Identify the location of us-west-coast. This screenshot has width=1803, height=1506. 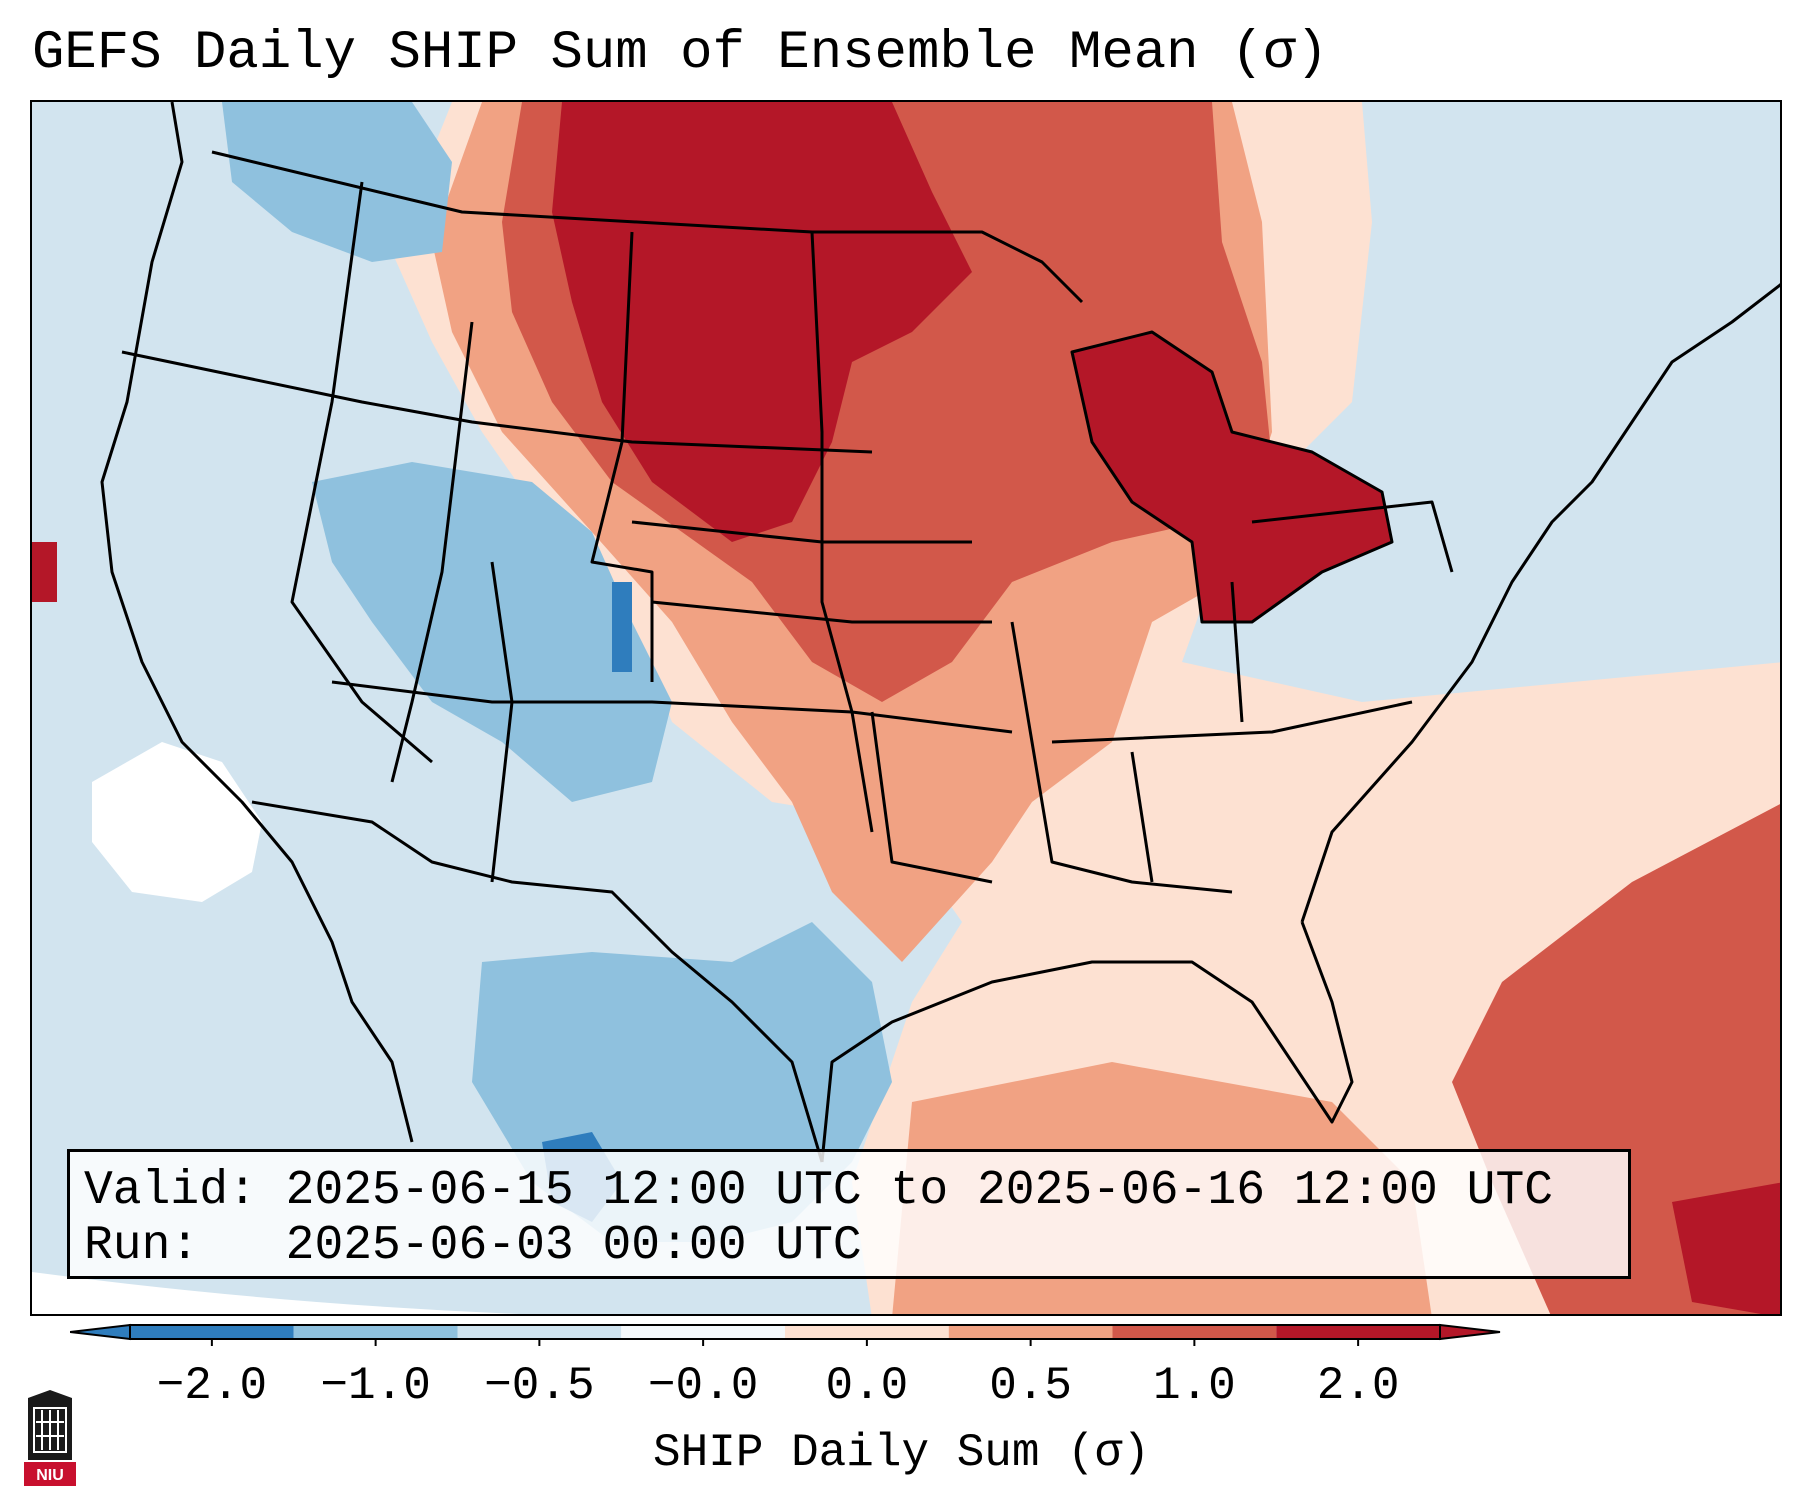
(257, 622).